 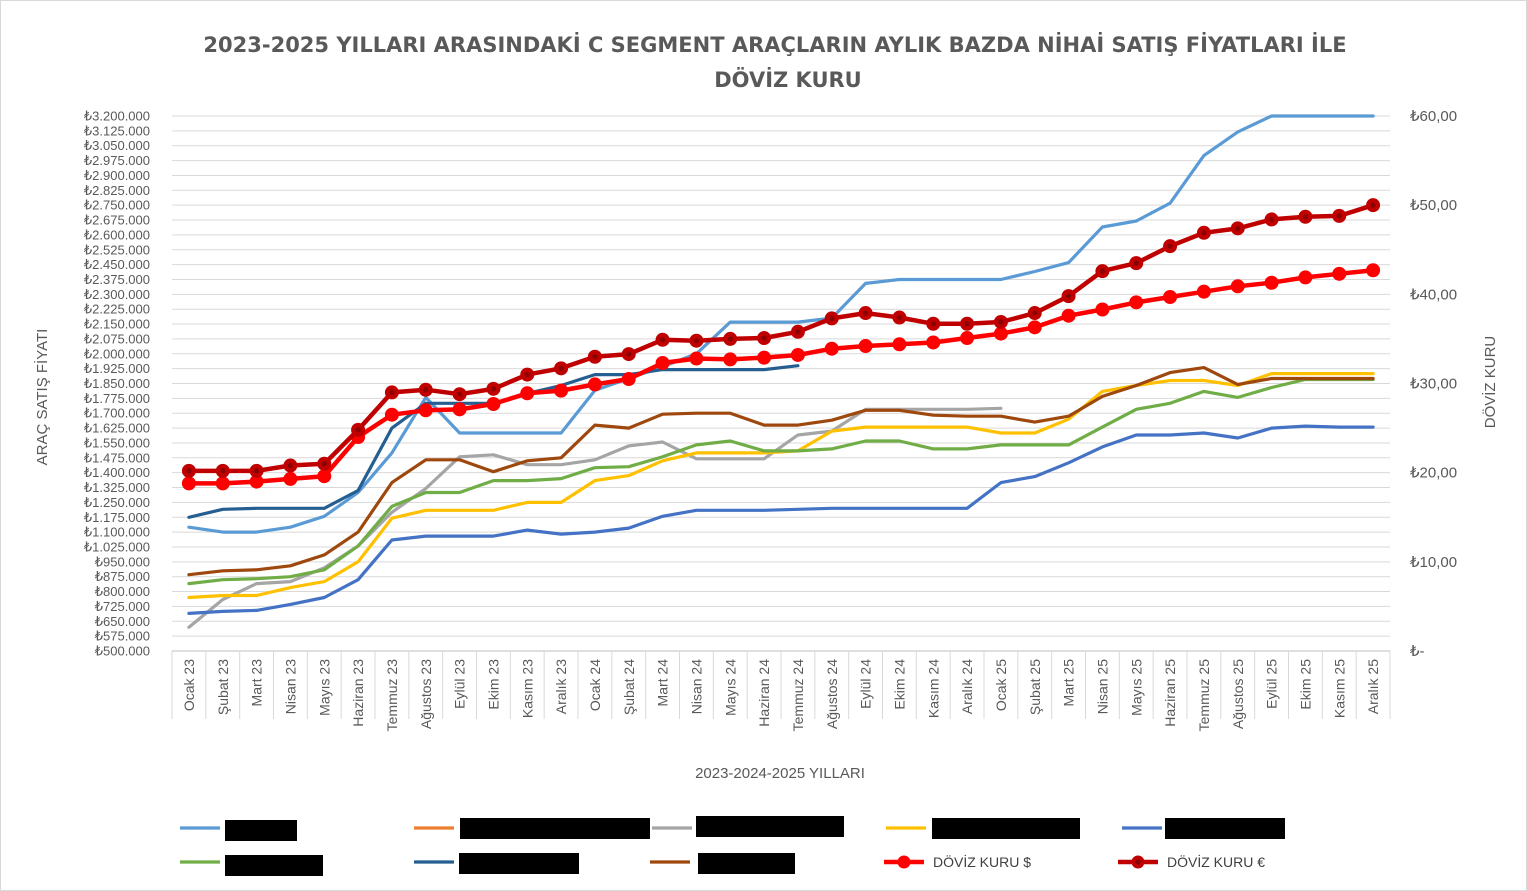 What do you see at coordinates (1216, 861) in the screenshot?
I see `legend-label: DÖVİZ KURU €` at bounding box center [1216, 861].